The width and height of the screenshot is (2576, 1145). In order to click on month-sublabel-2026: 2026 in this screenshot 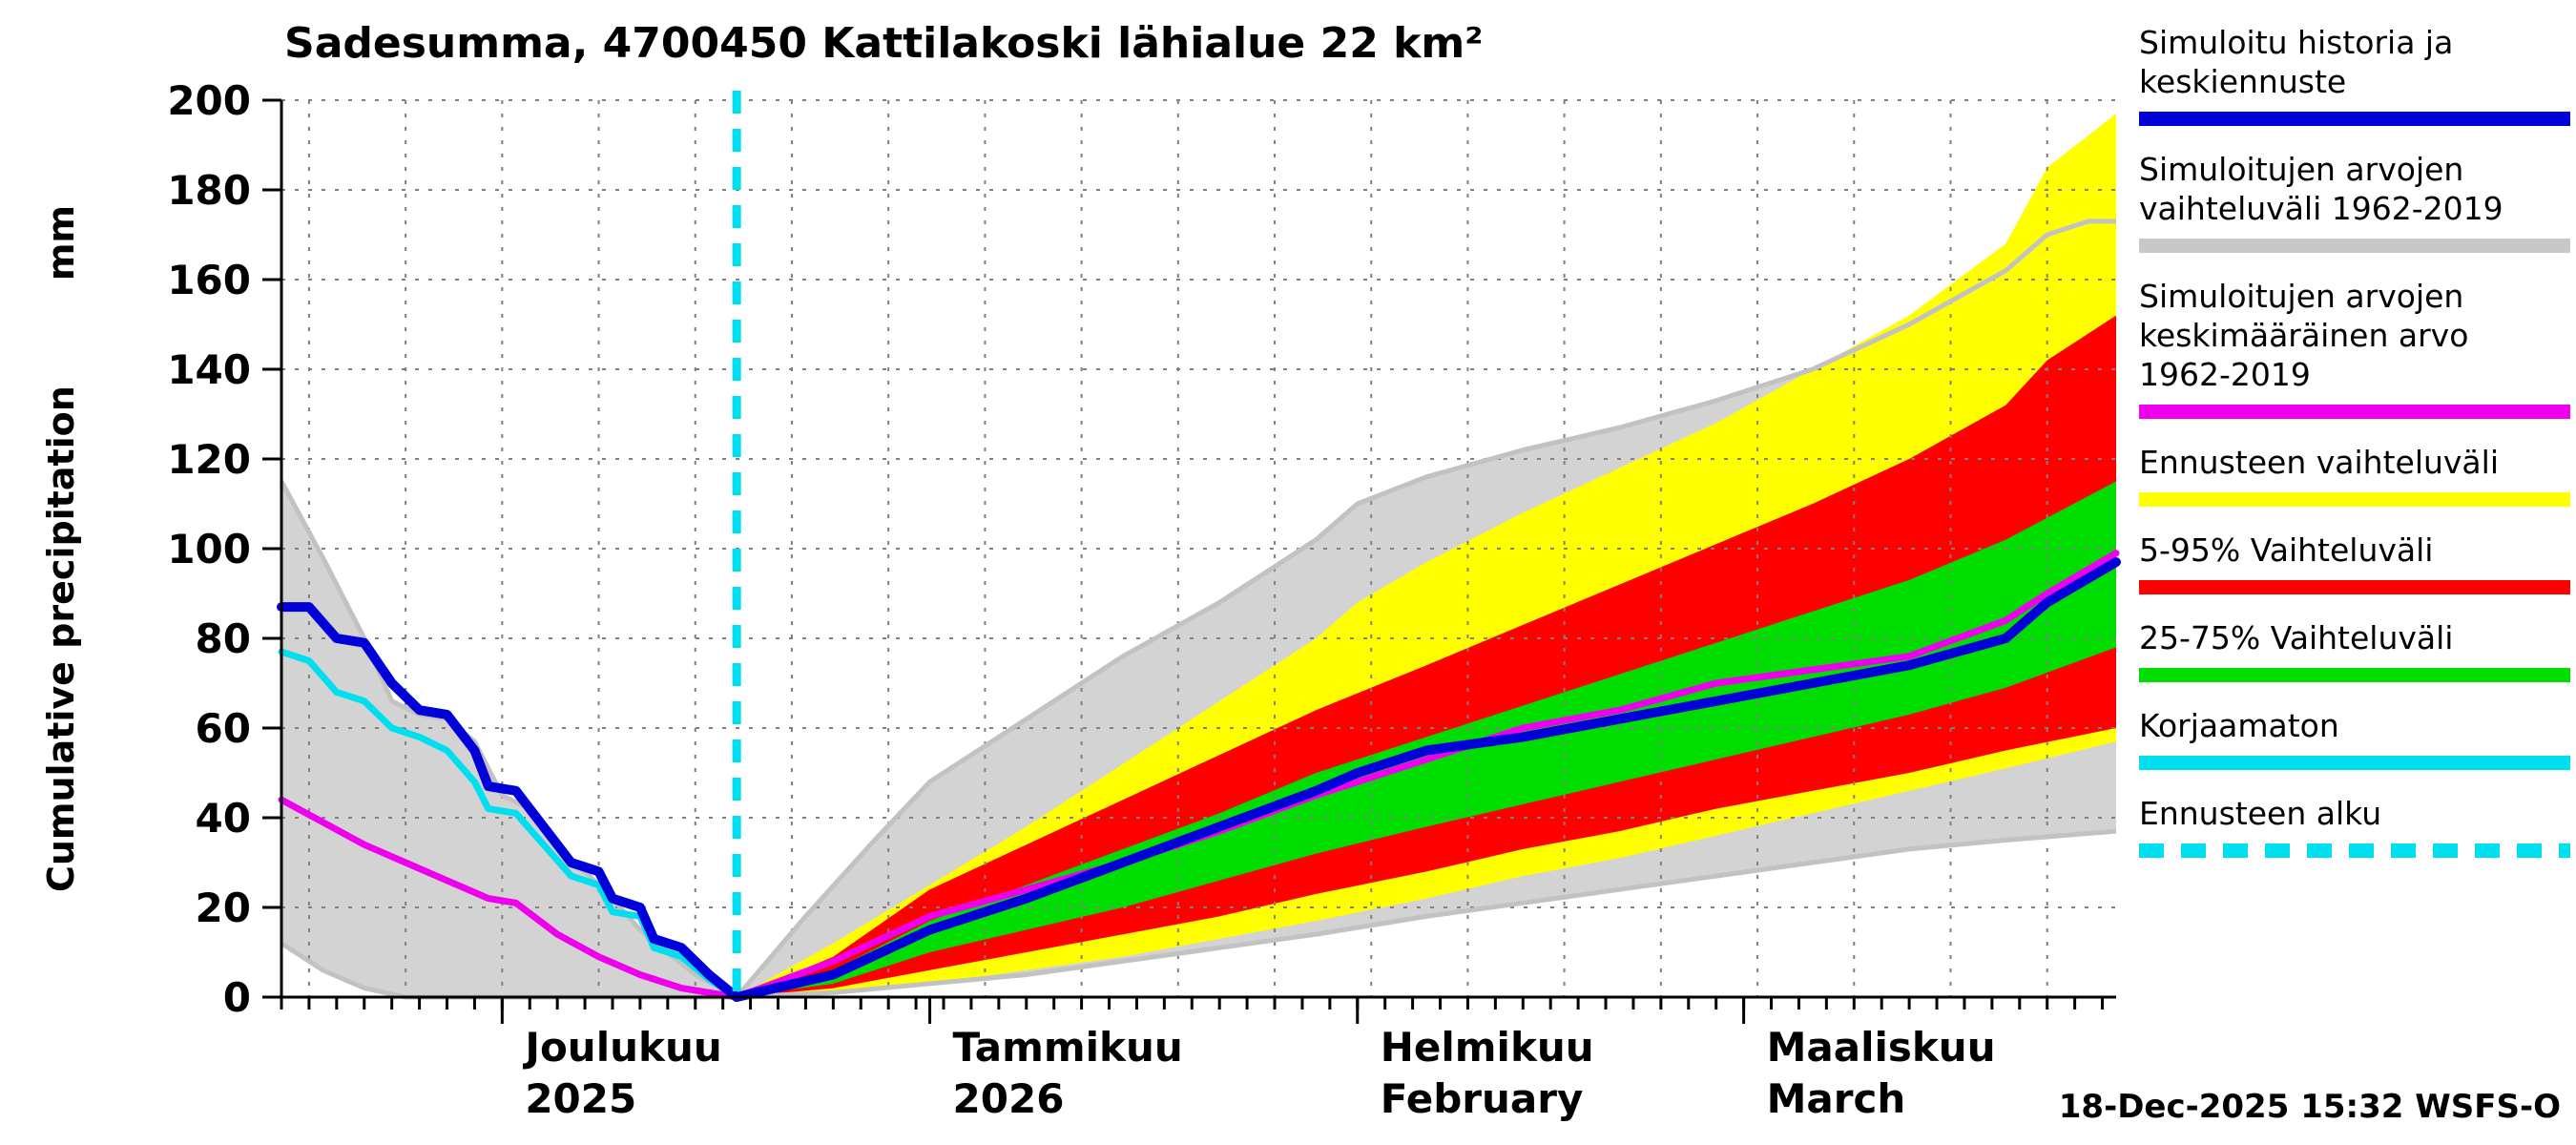, I will do `click(1009, 1099)`.